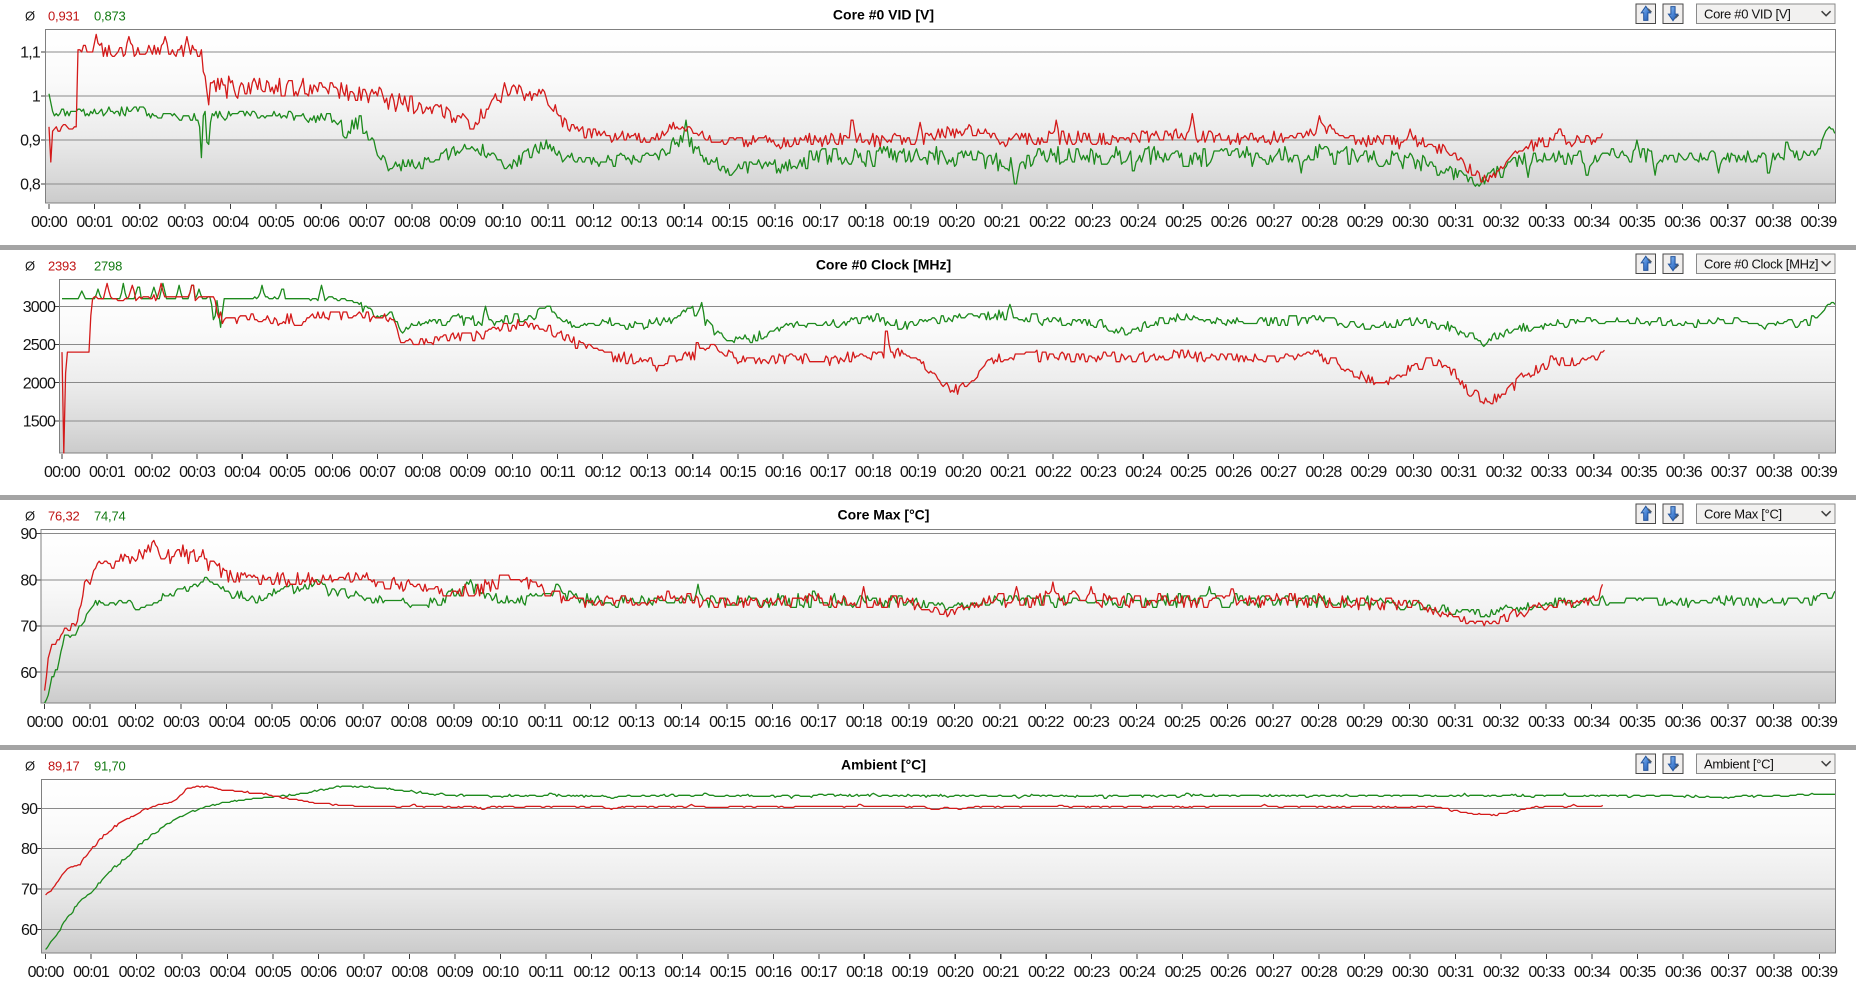 This screenshot has width=1856, height=995. I want to click on svg-text: Ø, so click(30, 266).